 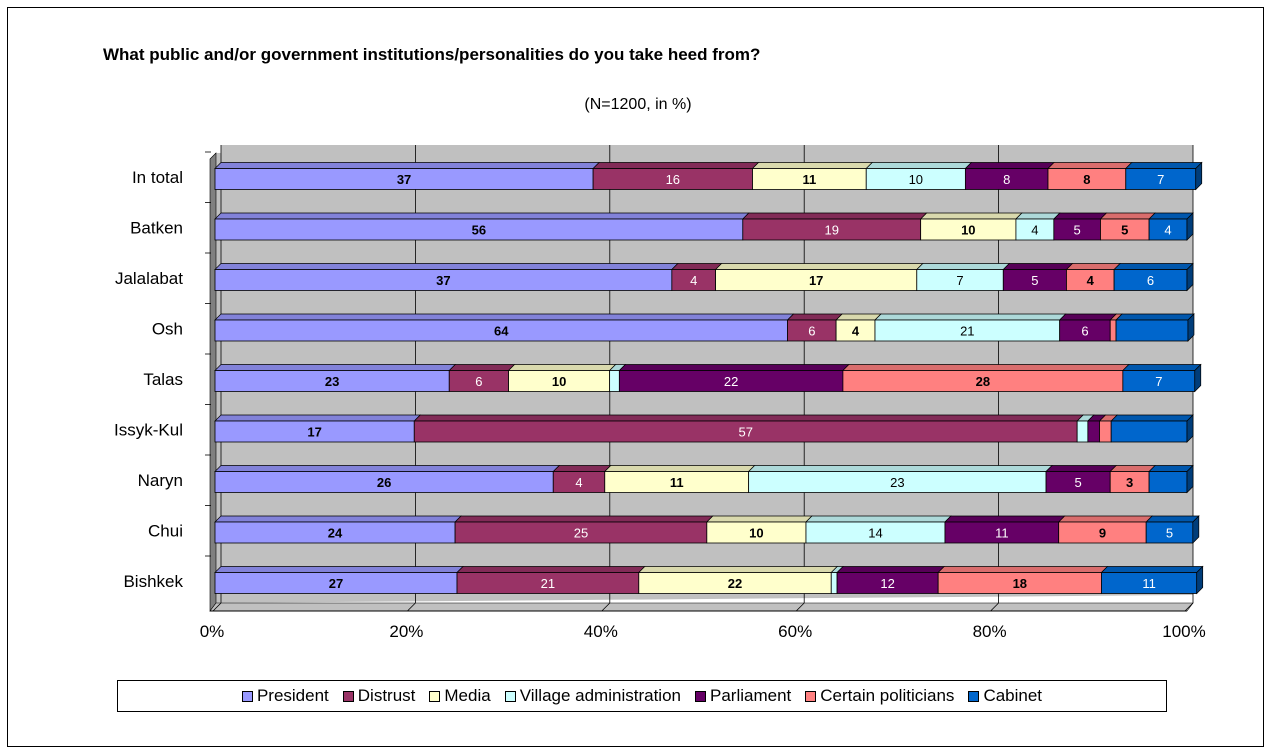 I want to click on category-label: Talas, so click(x=163, y=379).